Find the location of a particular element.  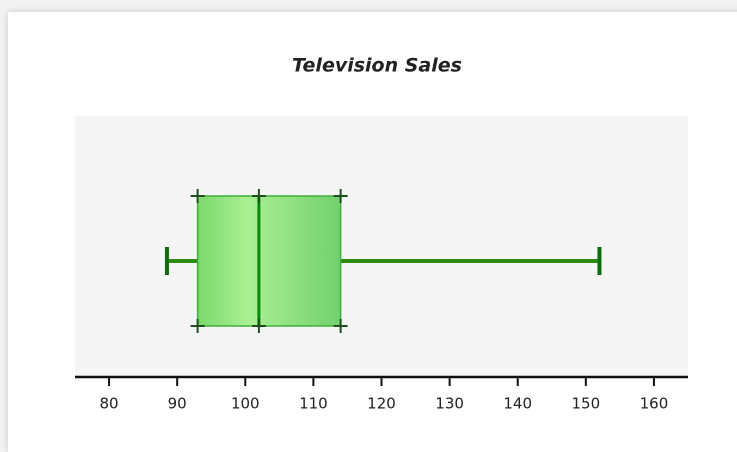

x-tick-label: 90 is located at coordinates (177, 404).